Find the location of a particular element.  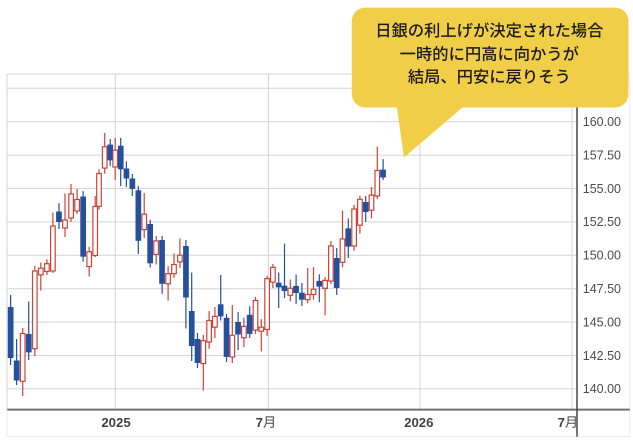

svg-text: 157.50 is located at coordinates (602, 155).